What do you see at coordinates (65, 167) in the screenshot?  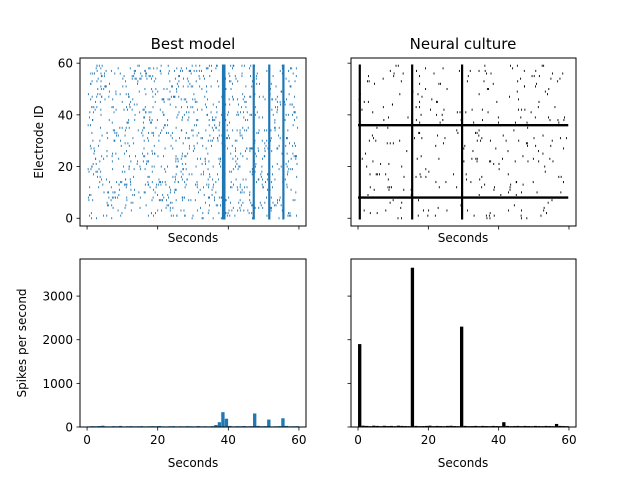 I see `y-tick-label: 20` at bounding box center [65, 167].